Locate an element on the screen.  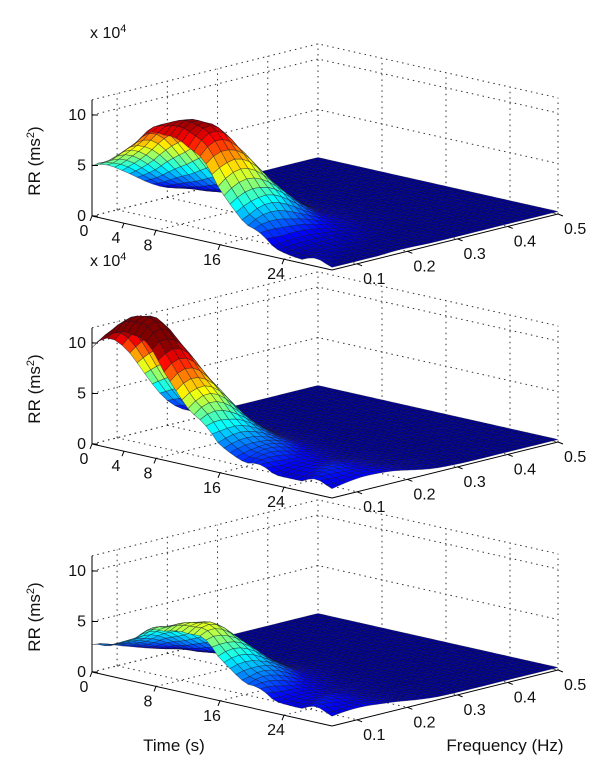
z-axis-label-sup: 2 is located at coordinates (31, 135).